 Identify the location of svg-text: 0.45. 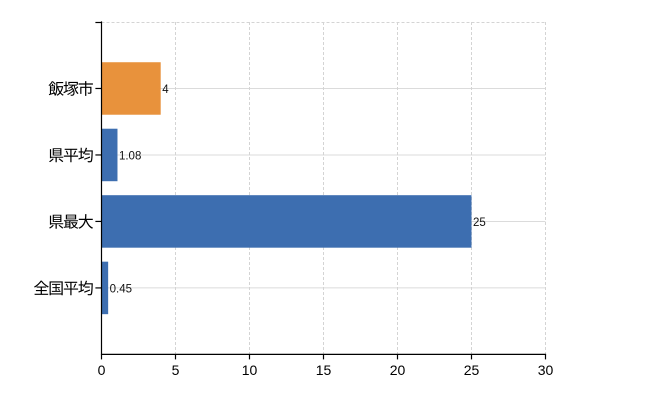
(121, 289).